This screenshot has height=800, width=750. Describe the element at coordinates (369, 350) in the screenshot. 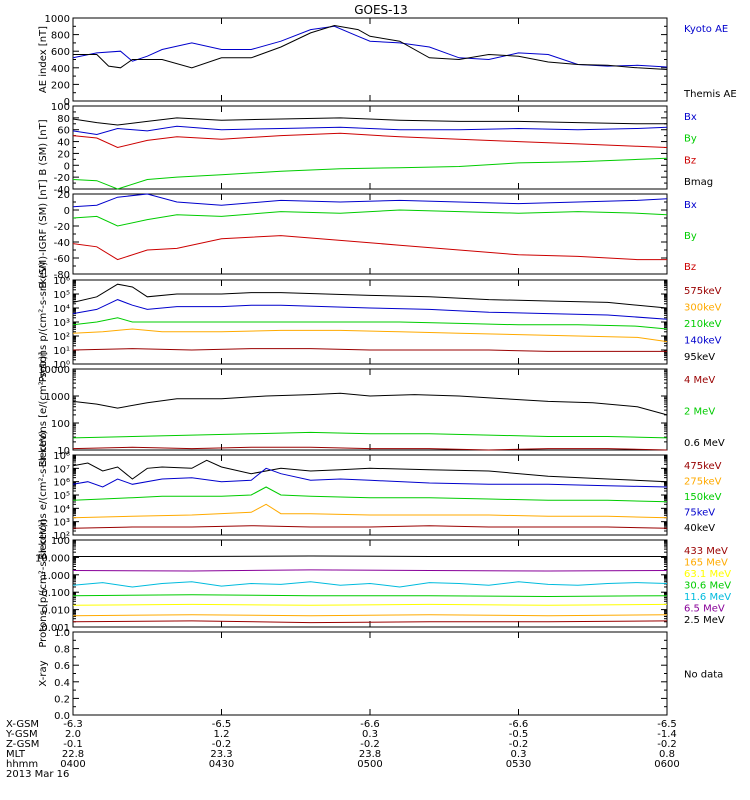

I see `series-line-575kev` at that location.